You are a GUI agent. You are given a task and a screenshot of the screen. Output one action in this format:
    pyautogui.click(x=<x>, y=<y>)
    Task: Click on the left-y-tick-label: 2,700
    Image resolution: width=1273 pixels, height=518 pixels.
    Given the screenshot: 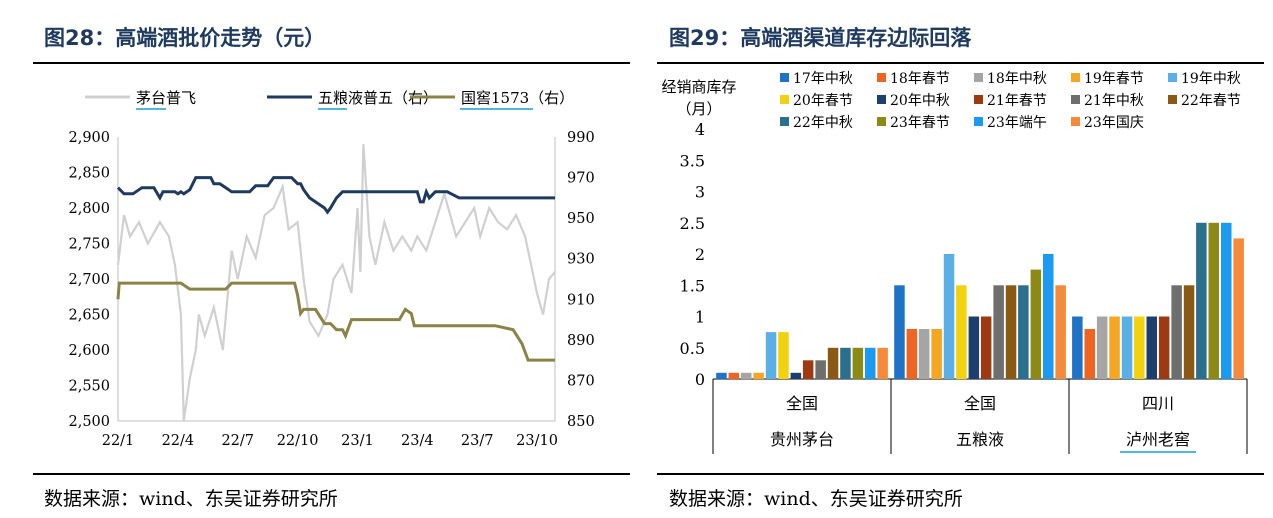 What is the action you would take?
    pyautogui.click(x=89, y=280)
    